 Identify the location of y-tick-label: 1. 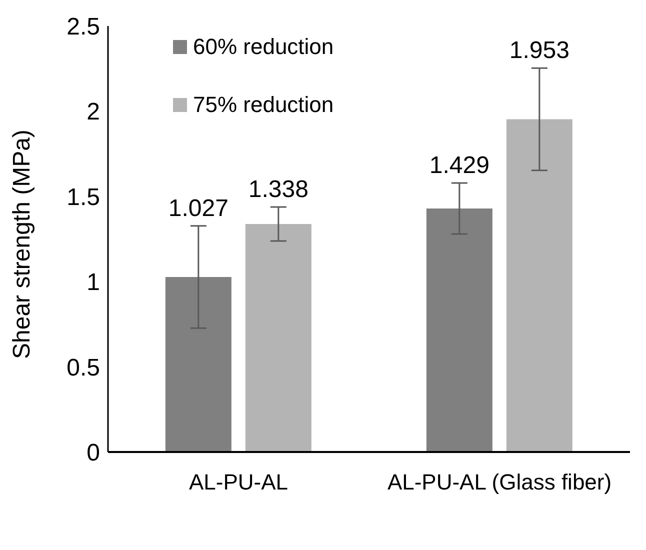
(93, 282).